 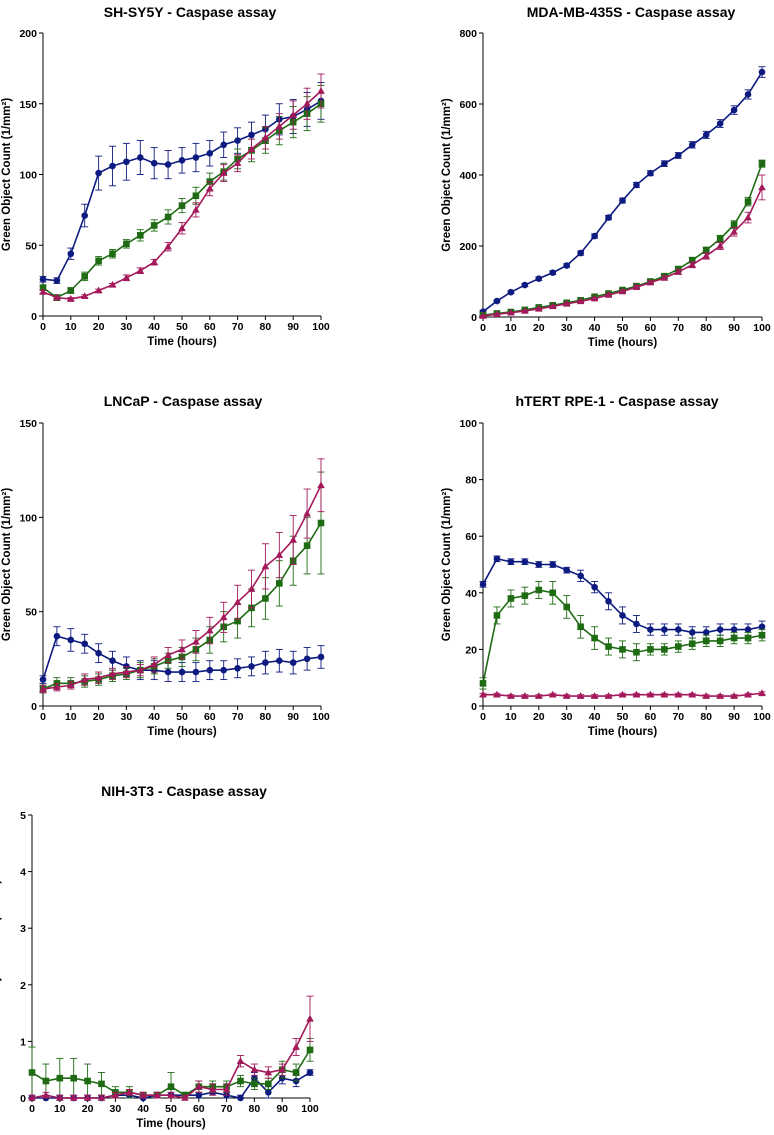 What do you see at coordinates (623, 328) in the screenshot?
I see `x-tick-label: 50` at bounding box center [623, 328].